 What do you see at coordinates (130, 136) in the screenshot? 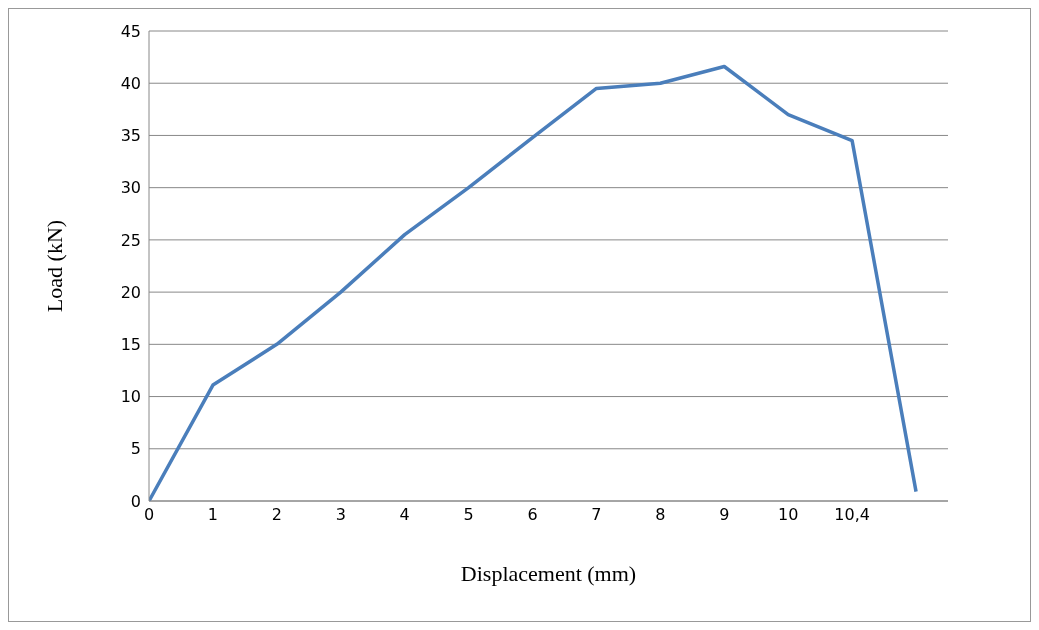
I see `y-tick-label: 35` at bounding box center [130, 136].